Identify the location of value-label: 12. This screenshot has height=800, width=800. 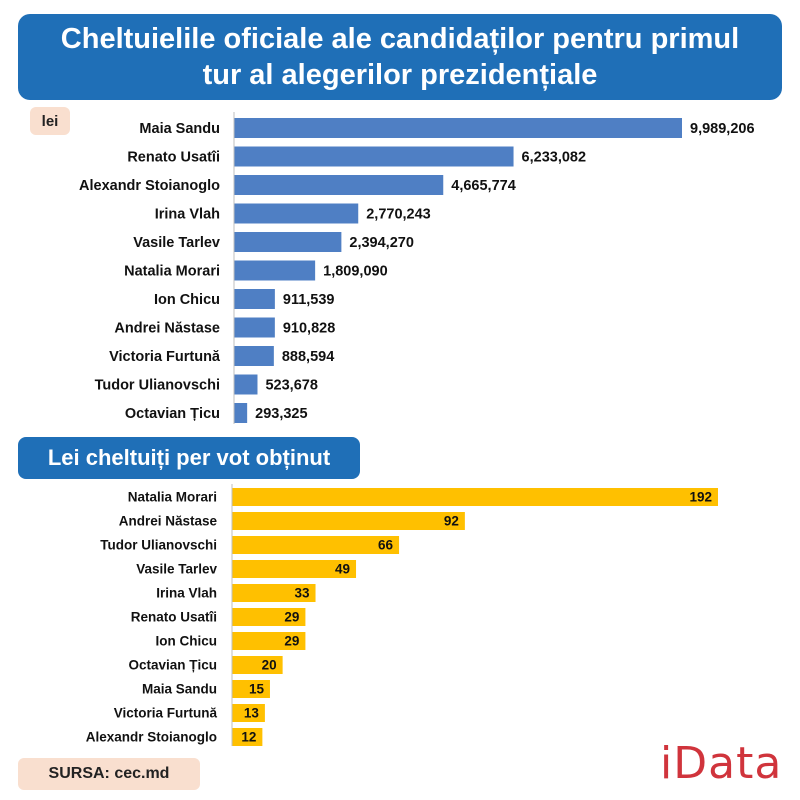
(248, 737).